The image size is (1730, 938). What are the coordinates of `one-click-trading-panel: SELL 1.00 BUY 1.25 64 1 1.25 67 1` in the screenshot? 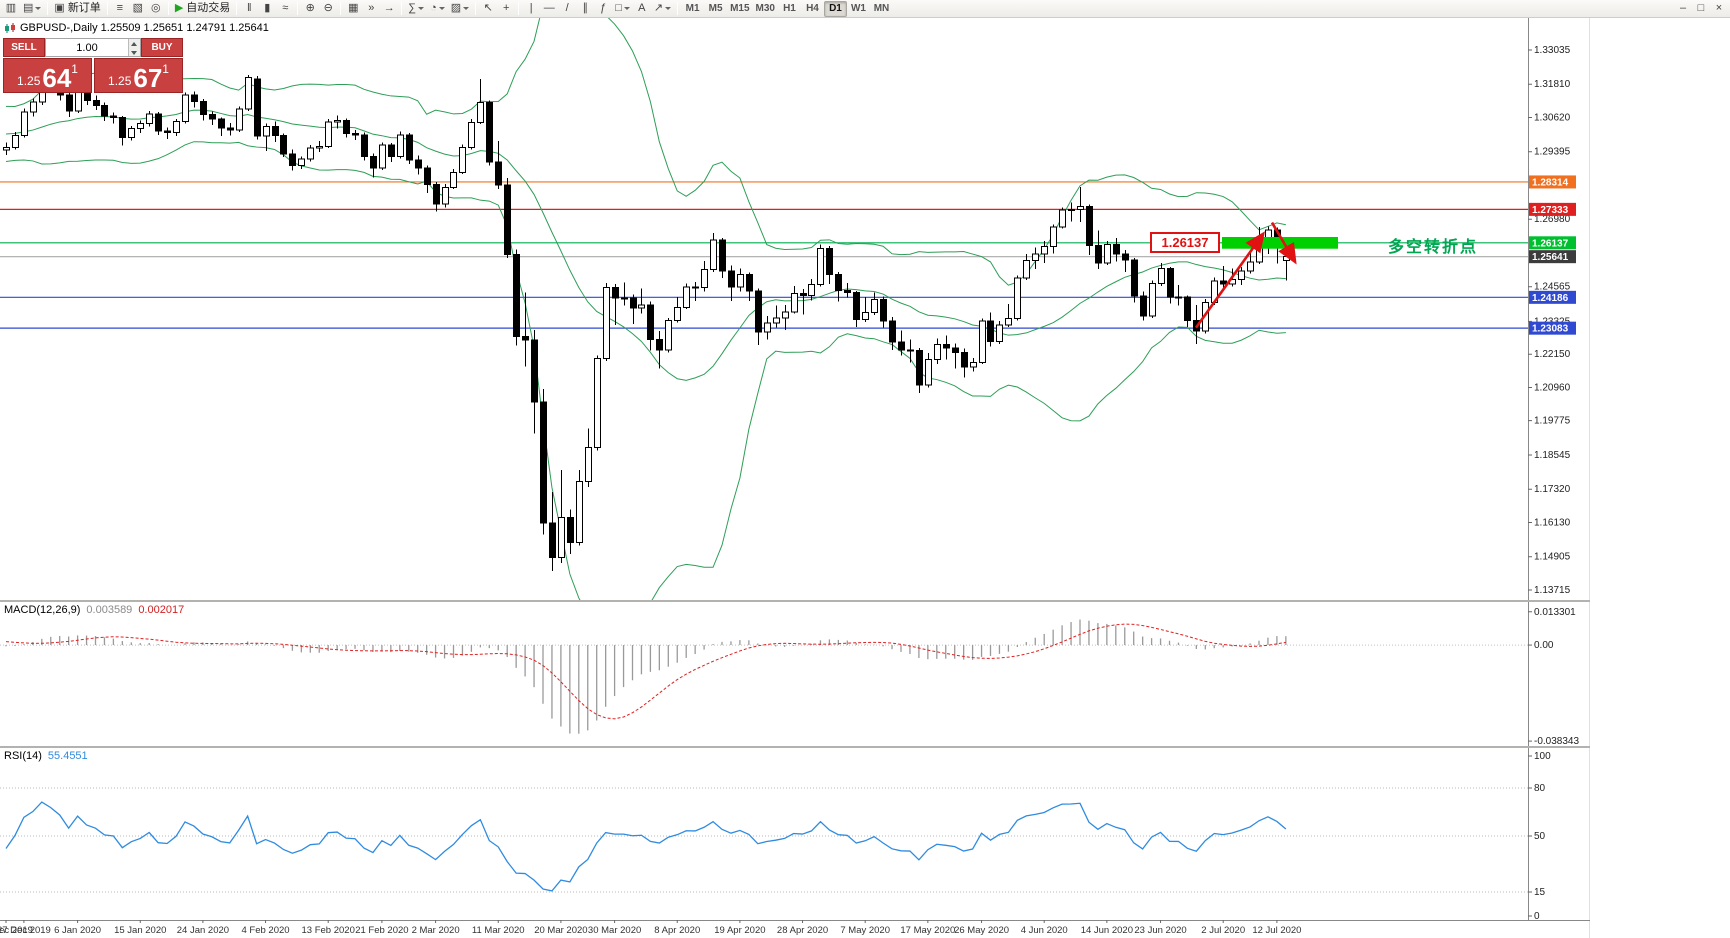 It's located at (93, 65).